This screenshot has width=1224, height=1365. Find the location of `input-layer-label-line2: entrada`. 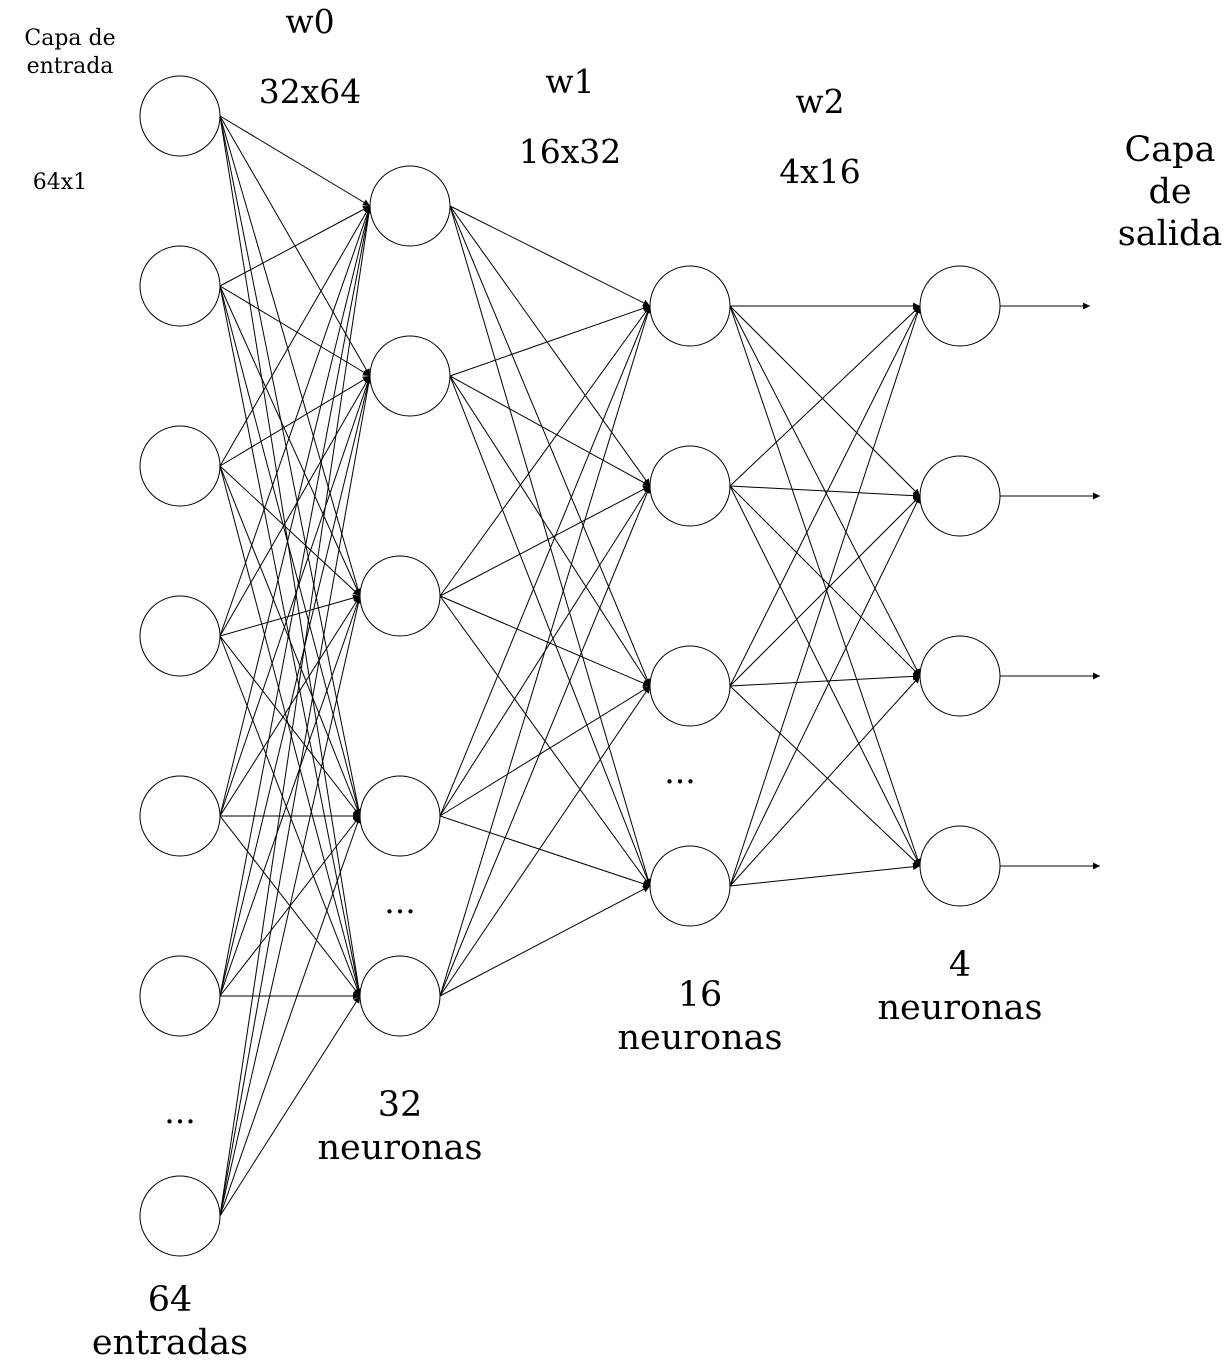

input-layer-label-line2: entrada is located at coordinates (70, 66).